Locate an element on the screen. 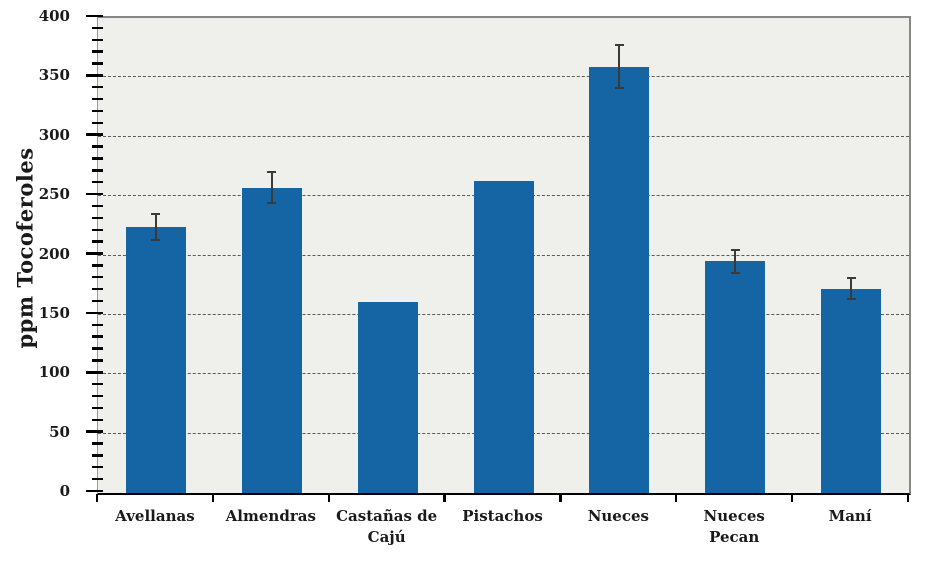  x-tick-label: Castañas de Cajú is located at coordinates (387, 526).